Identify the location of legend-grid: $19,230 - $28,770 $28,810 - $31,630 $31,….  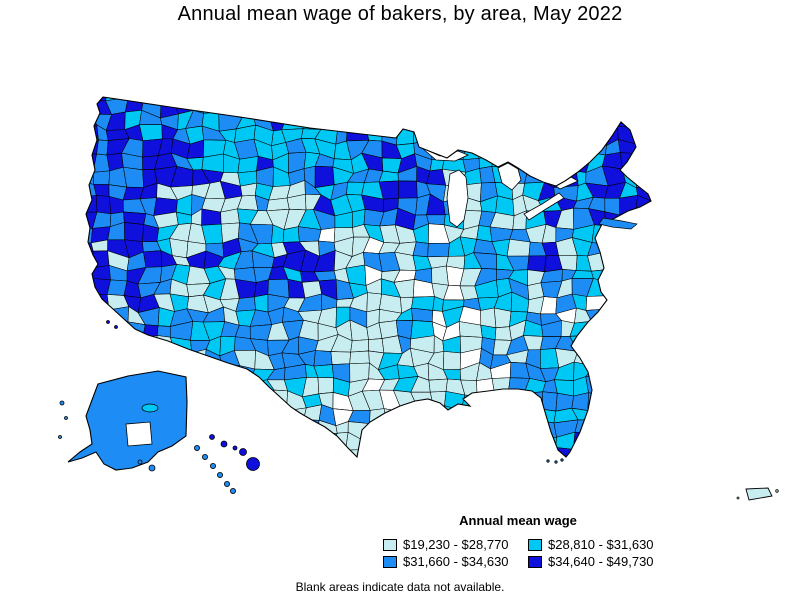
(525, 553).